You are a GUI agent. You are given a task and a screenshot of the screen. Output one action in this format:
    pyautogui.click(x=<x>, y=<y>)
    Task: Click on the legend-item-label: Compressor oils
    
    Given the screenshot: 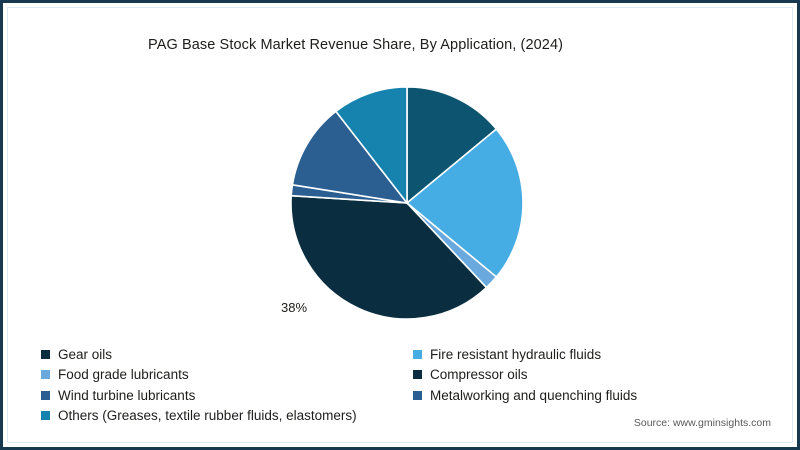 What is the action you would take?
    pyautogui.click(x=479, y=374)
    